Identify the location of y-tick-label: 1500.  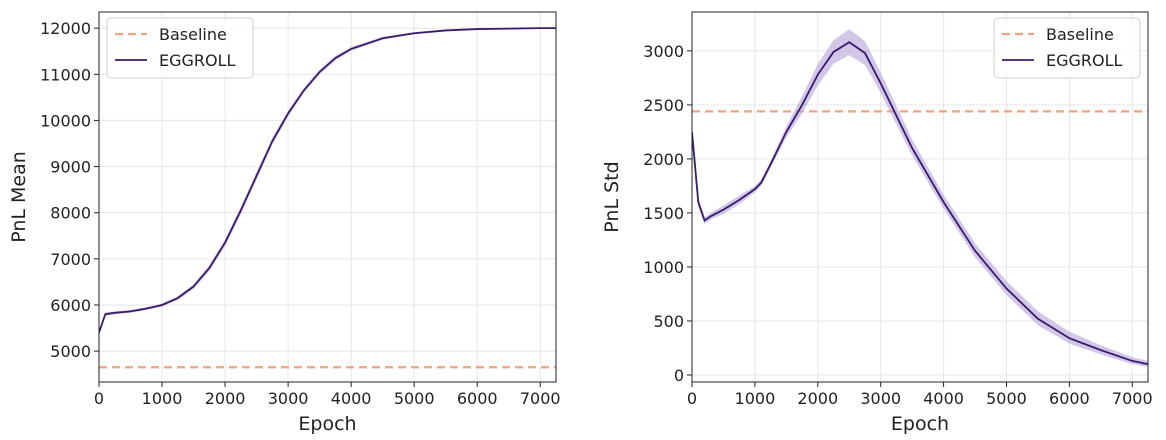
(663, 213).